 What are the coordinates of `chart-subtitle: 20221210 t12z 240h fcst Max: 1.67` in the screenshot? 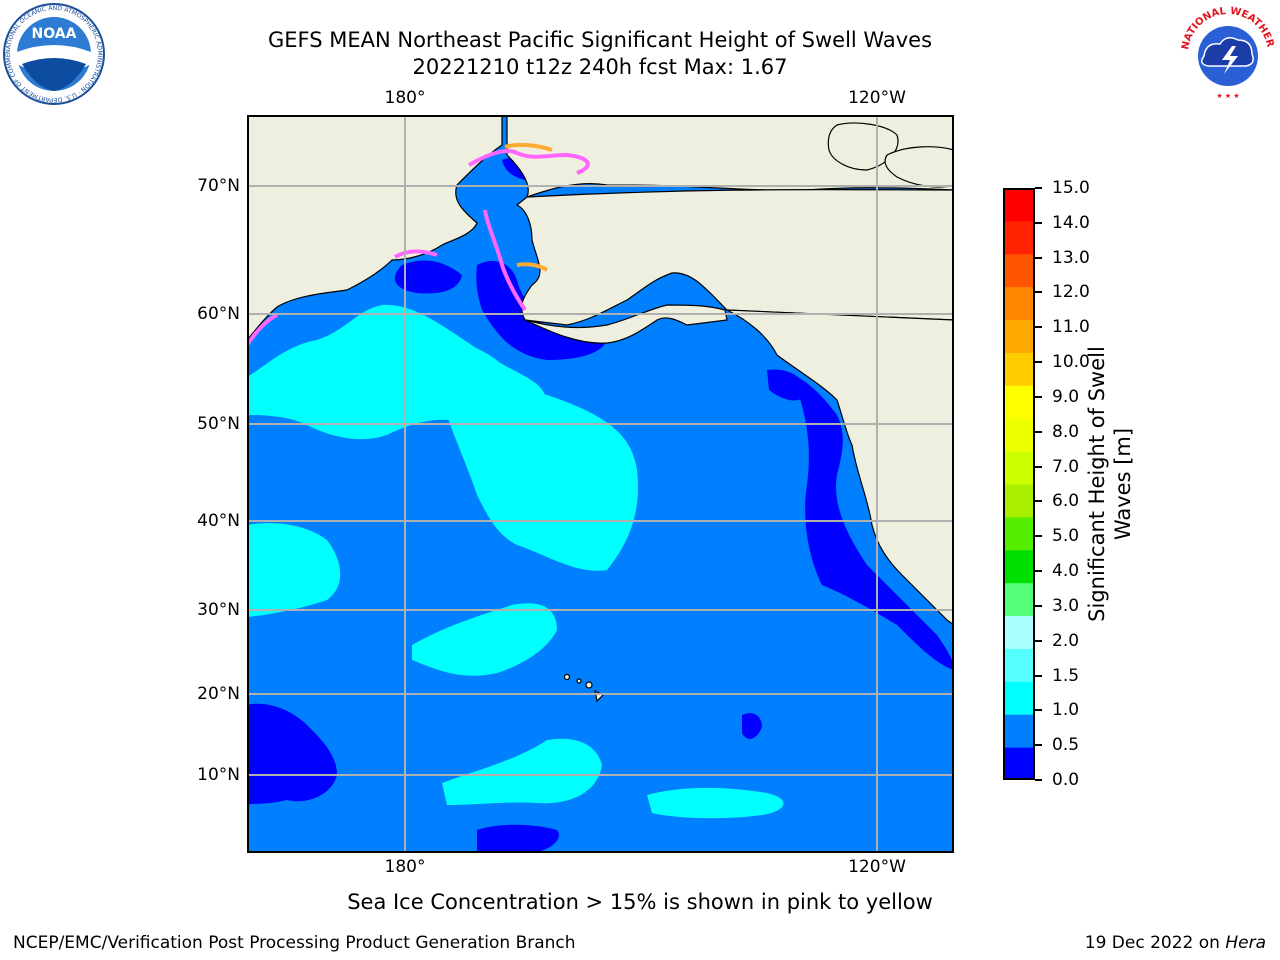 It's located at (600, 67).